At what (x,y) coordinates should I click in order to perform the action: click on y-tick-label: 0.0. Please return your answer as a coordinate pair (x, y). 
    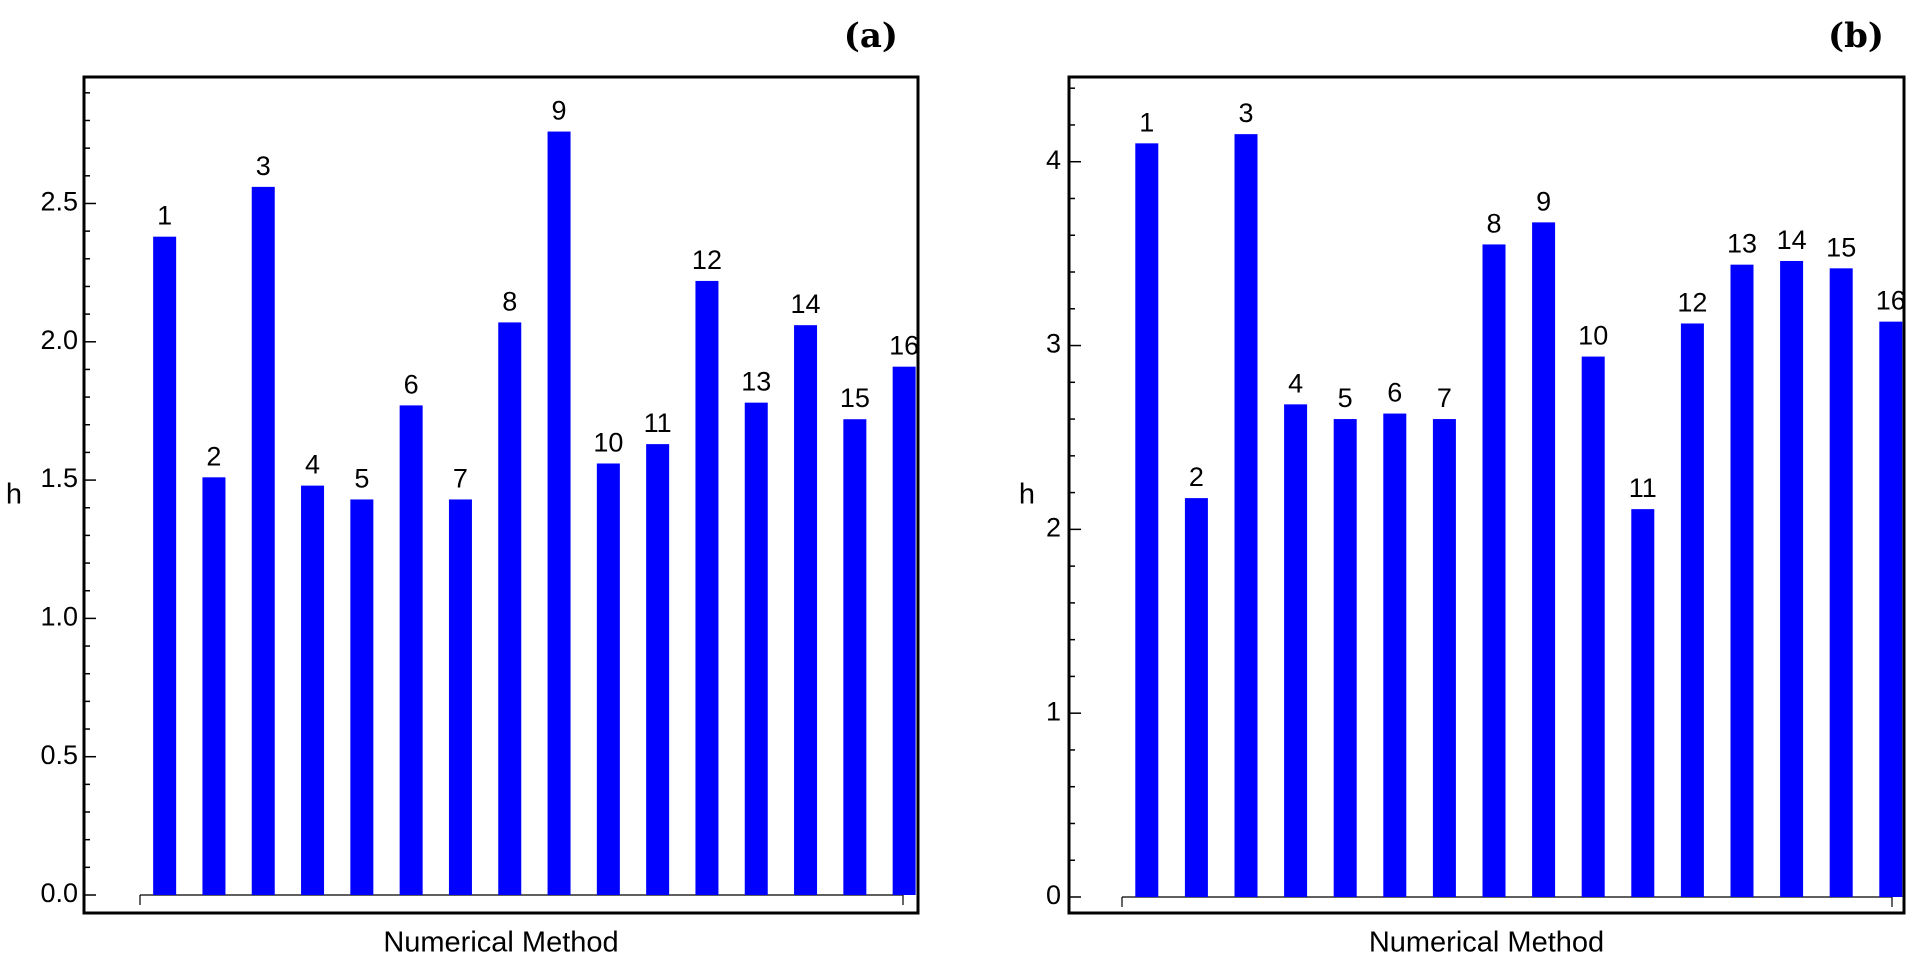
    Looking at the image, I should click on (59, 893).